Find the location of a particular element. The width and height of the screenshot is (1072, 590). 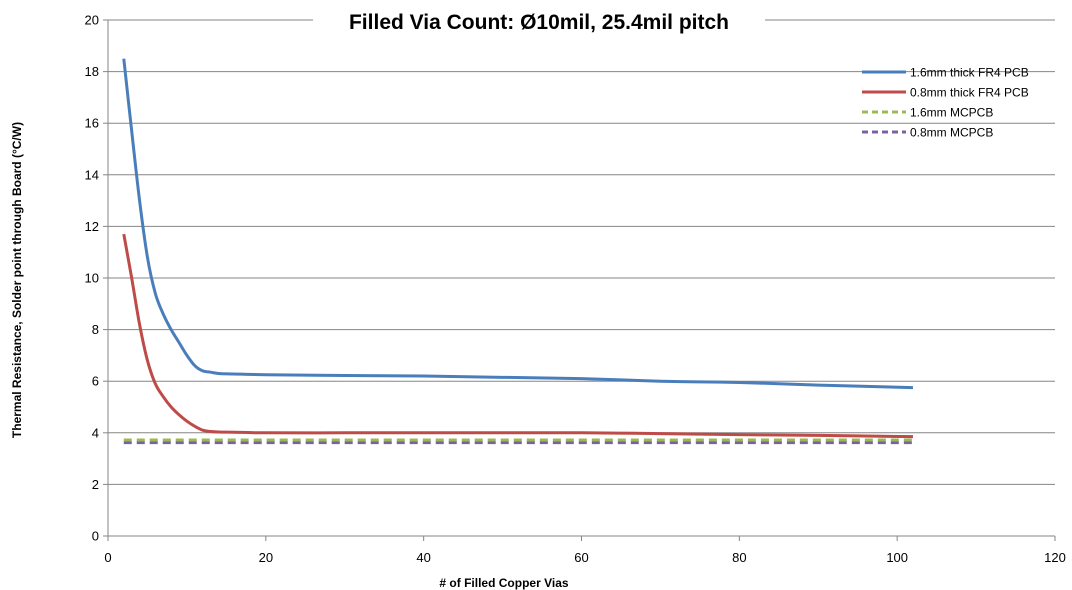

y-tick-label: 14 is located at coordinates (92, 174).